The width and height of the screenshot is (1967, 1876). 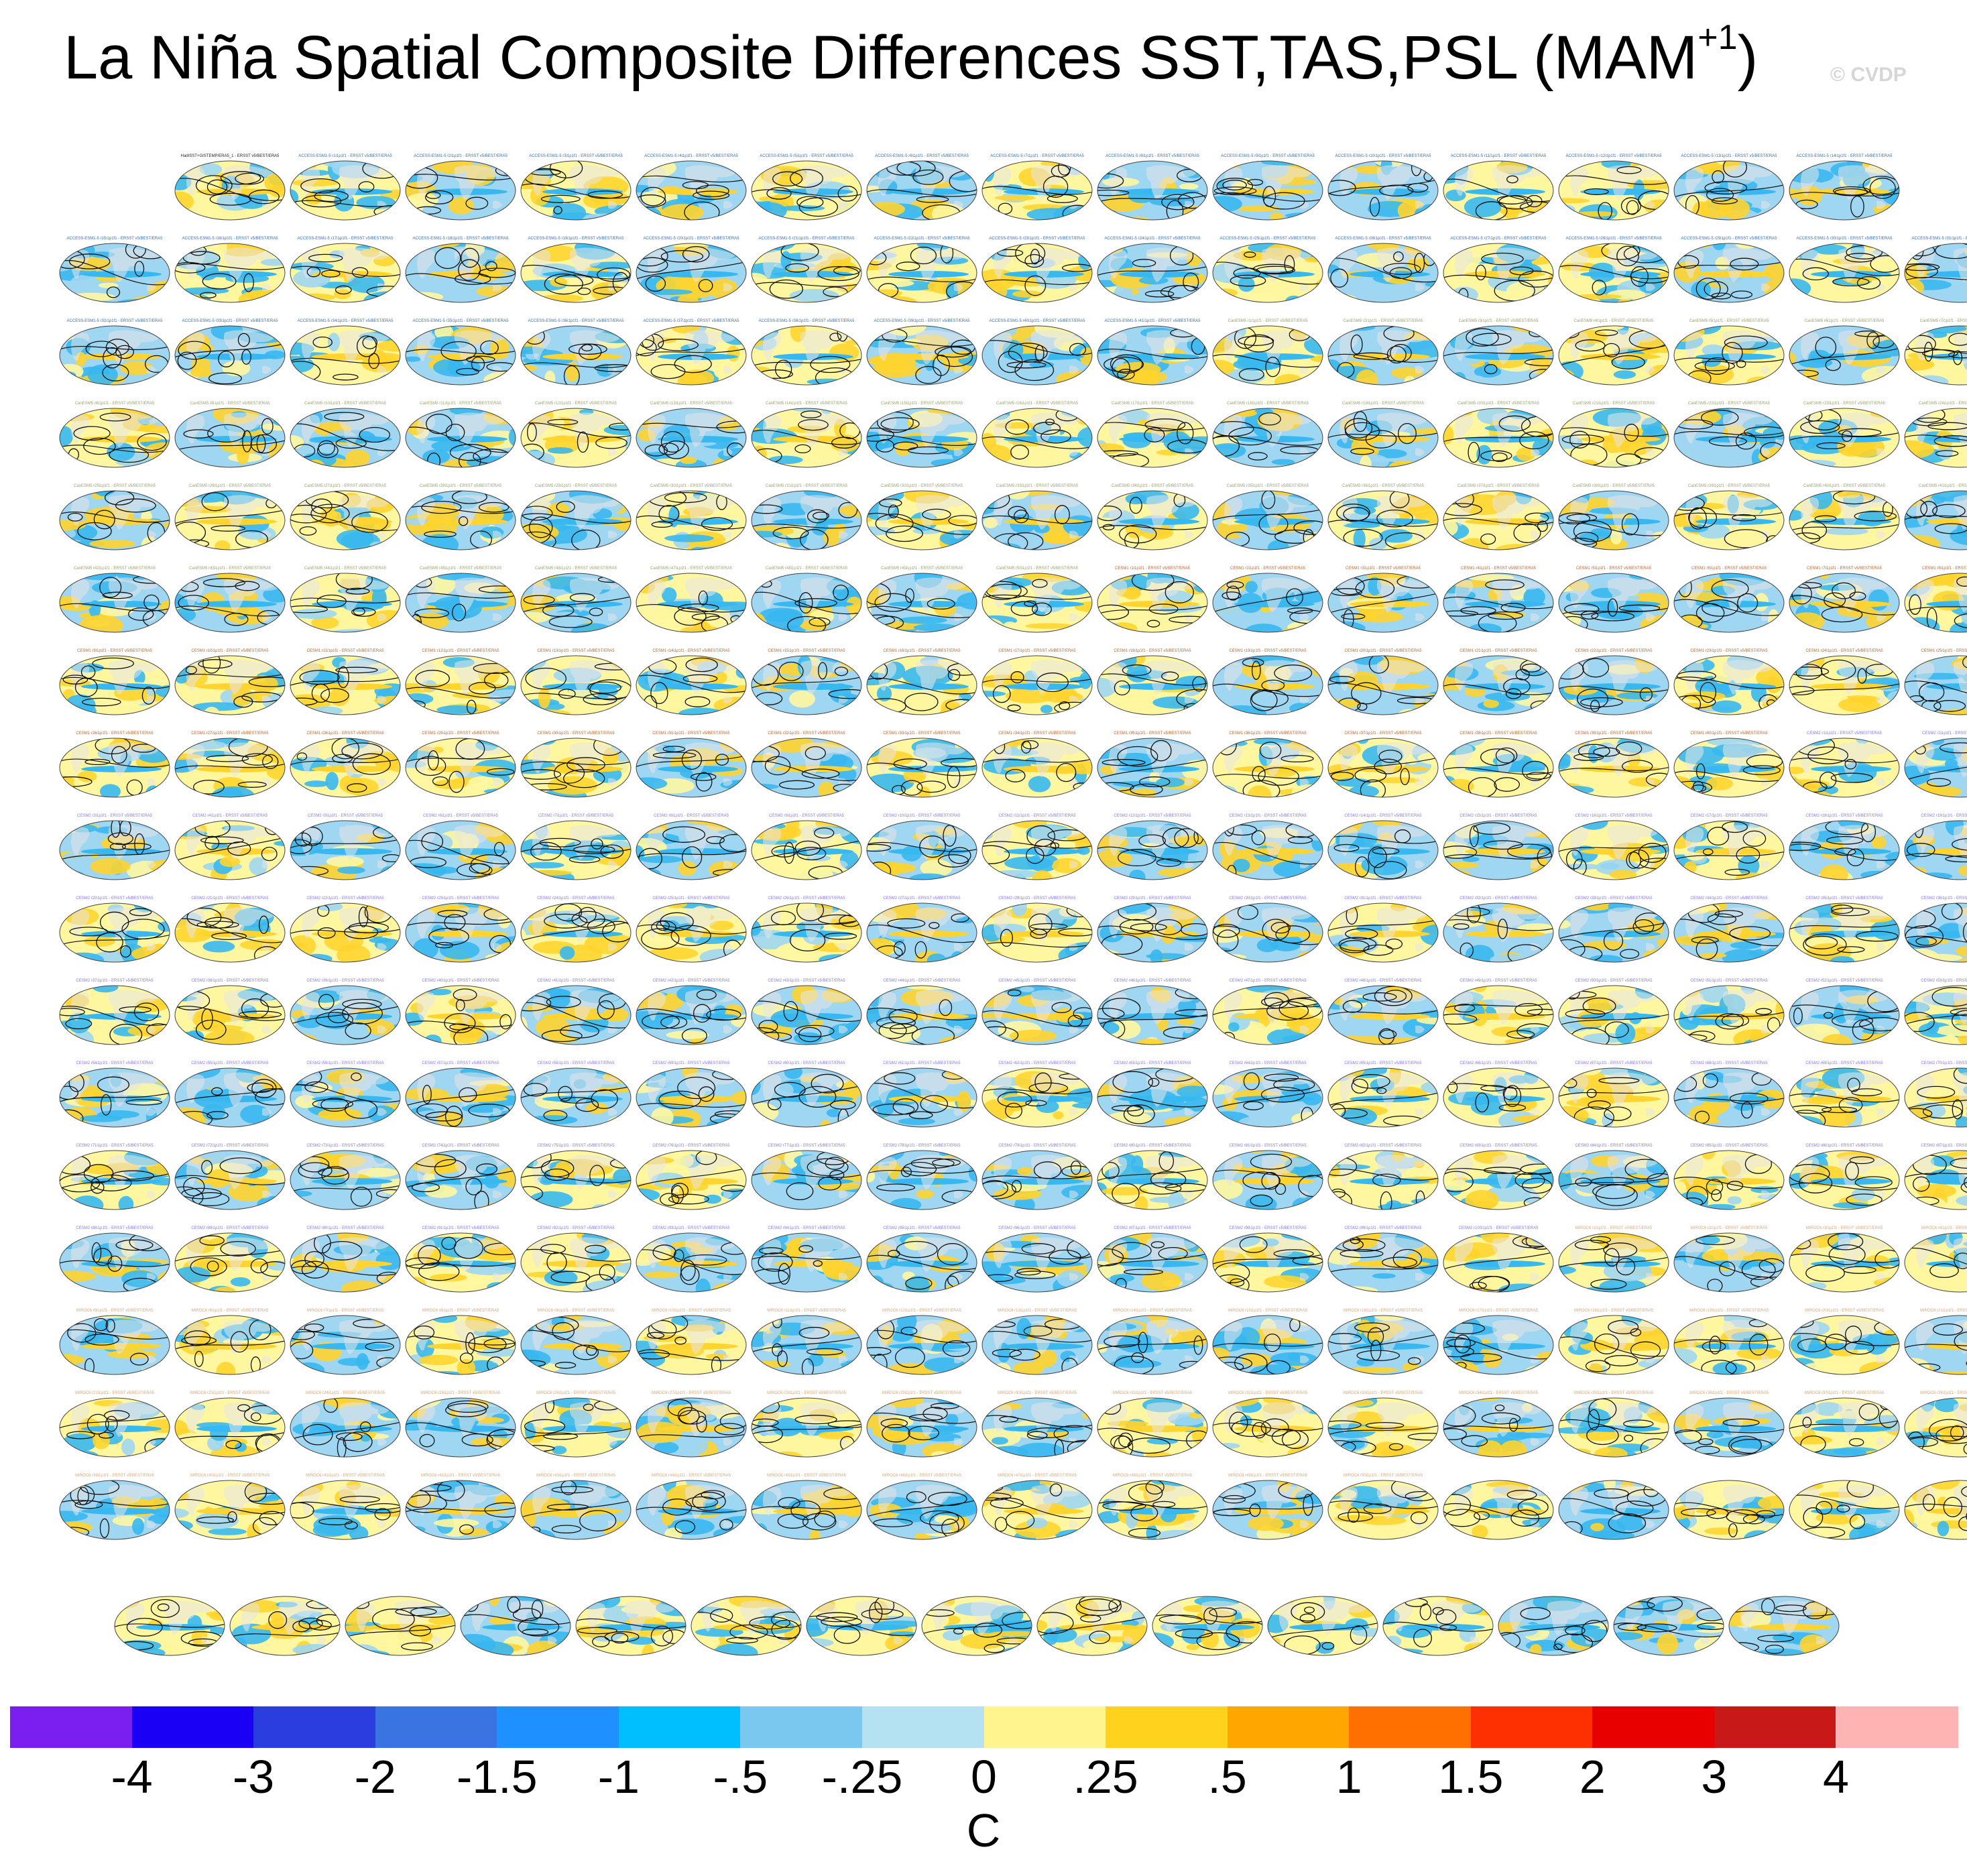 I want to click on panel-label: CESM1 r37i1p1f1 - ERSST v5/BEST/ERA5, so click(x=1383, y=733).